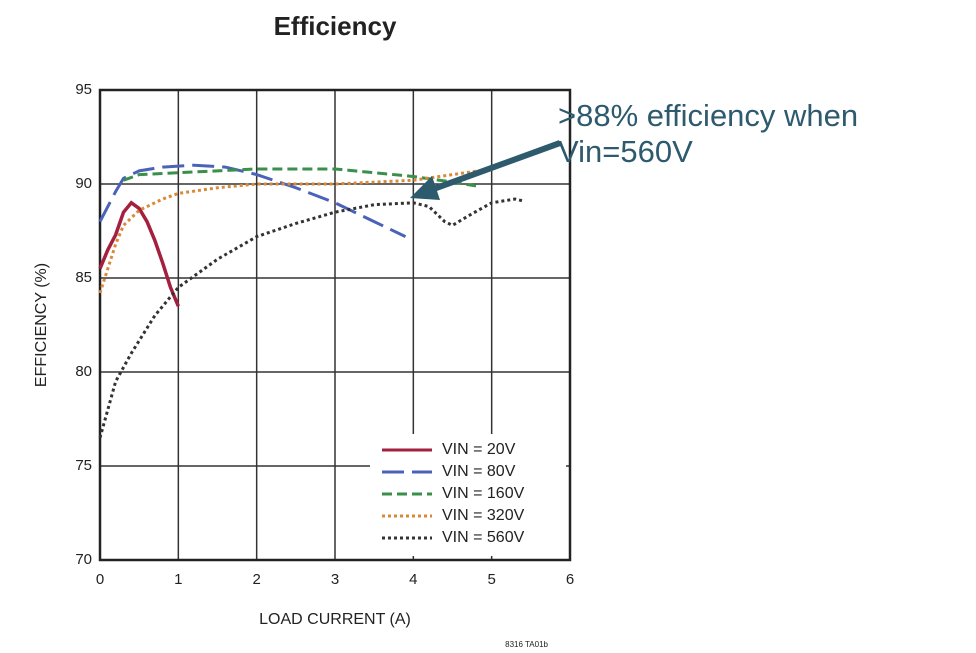  Describe the element at coordinates (483, 515) in the screenshot. I see `legend-label: VIN = 320V` at that location.